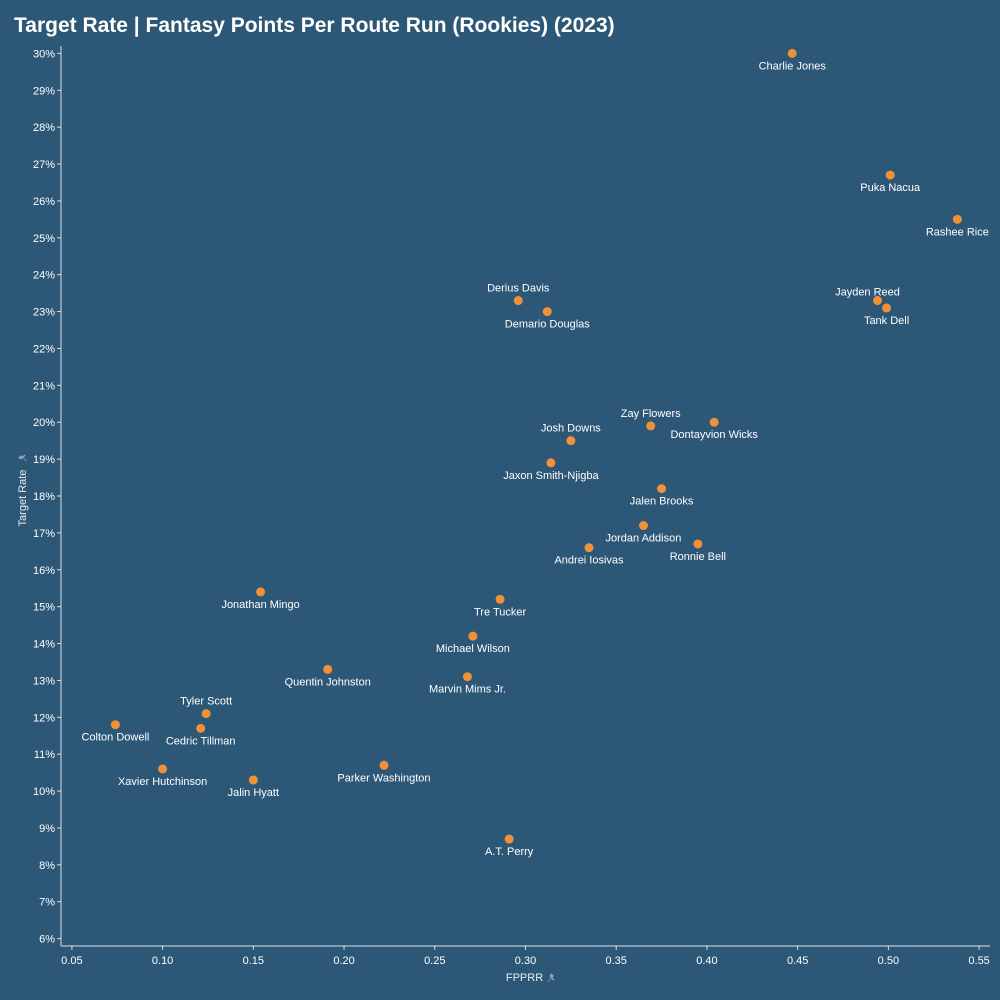 Image resolution: width=1000 pixels, height=1000 pixels. Describe the element at coordinates (44, 681) in the screenshot. I see `y-tick-label: 13%` at that location.